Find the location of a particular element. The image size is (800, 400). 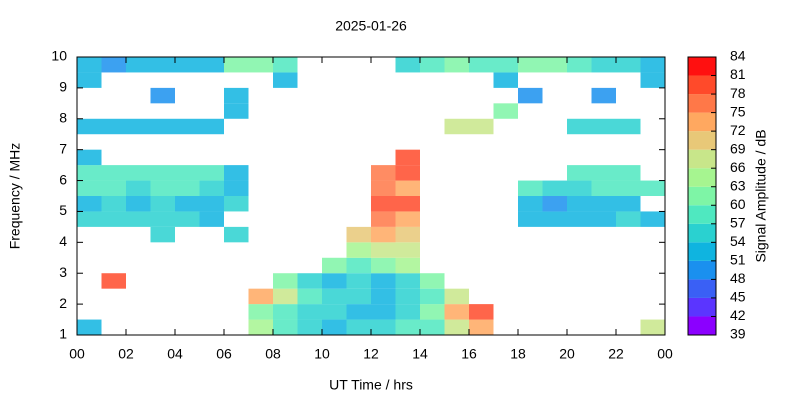

colorbar-tick-label: 81 is located at coordinates (738, 74).